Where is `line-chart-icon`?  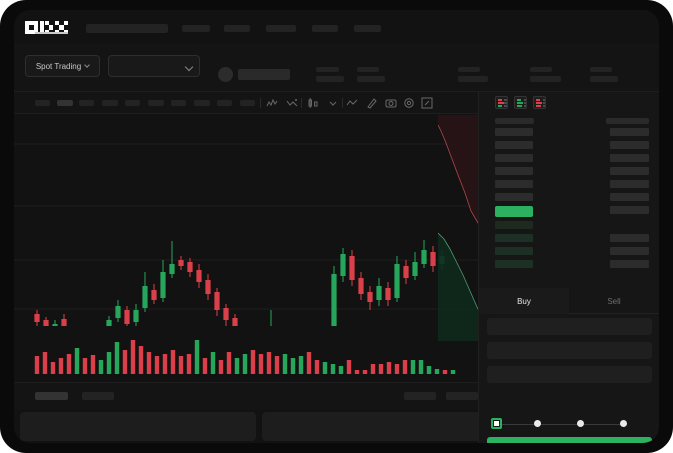 line-chart-icon is located at coordinates (352, 103).